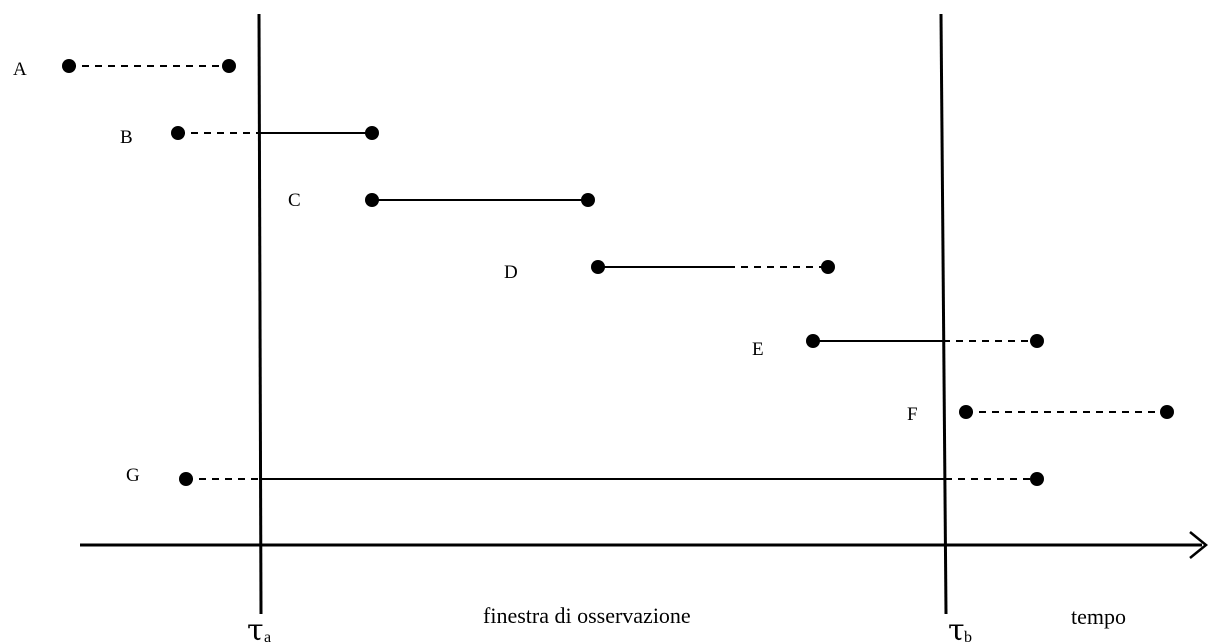 The width and height of the screenshot is (1212, 642). I want to click on tau-b-subscript: b, so click(968, 635).